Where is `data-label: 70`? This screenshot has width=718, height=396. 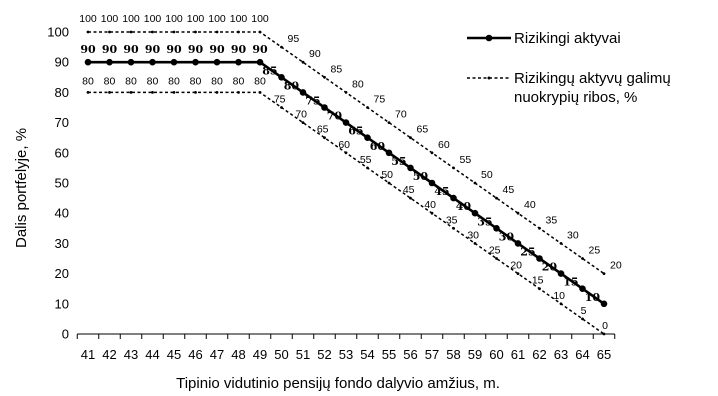
data-label: 70 is located at coordinates (301, 115).